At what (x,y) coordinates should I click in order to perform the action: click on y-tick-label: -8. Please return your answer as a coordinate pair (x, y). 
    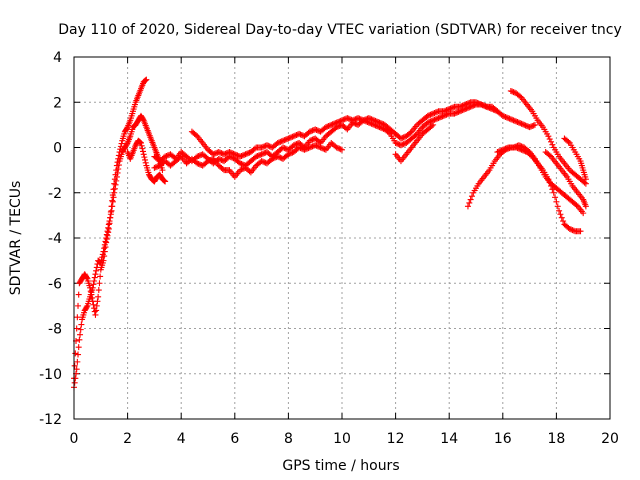
    Looking at the image, I should click on (55, 330).